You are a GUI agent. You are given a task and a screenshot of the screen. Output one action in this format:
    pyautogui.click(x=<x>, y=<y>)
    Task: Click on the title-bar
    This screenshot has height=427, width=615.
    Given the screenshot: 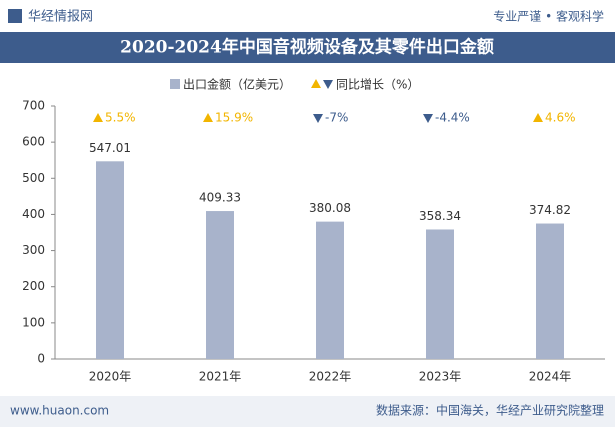 What is the action you would take?
    pyautogui.click(x=307, y=47)
    